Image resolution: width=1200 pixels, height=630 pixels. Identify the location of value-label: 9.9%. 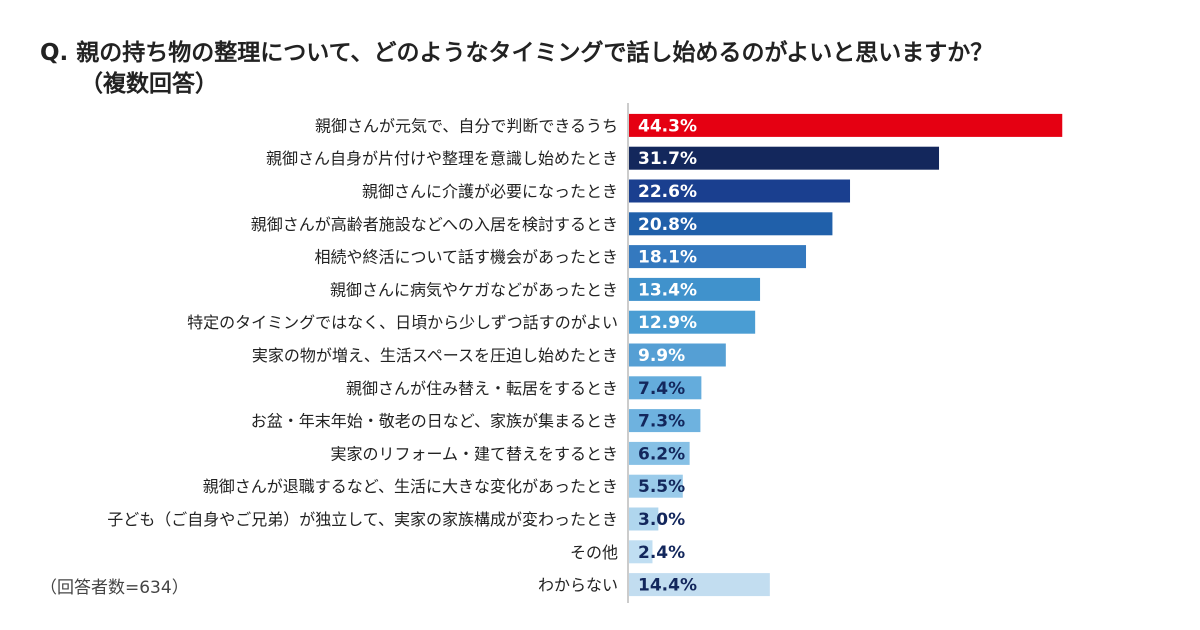
(661, 356).